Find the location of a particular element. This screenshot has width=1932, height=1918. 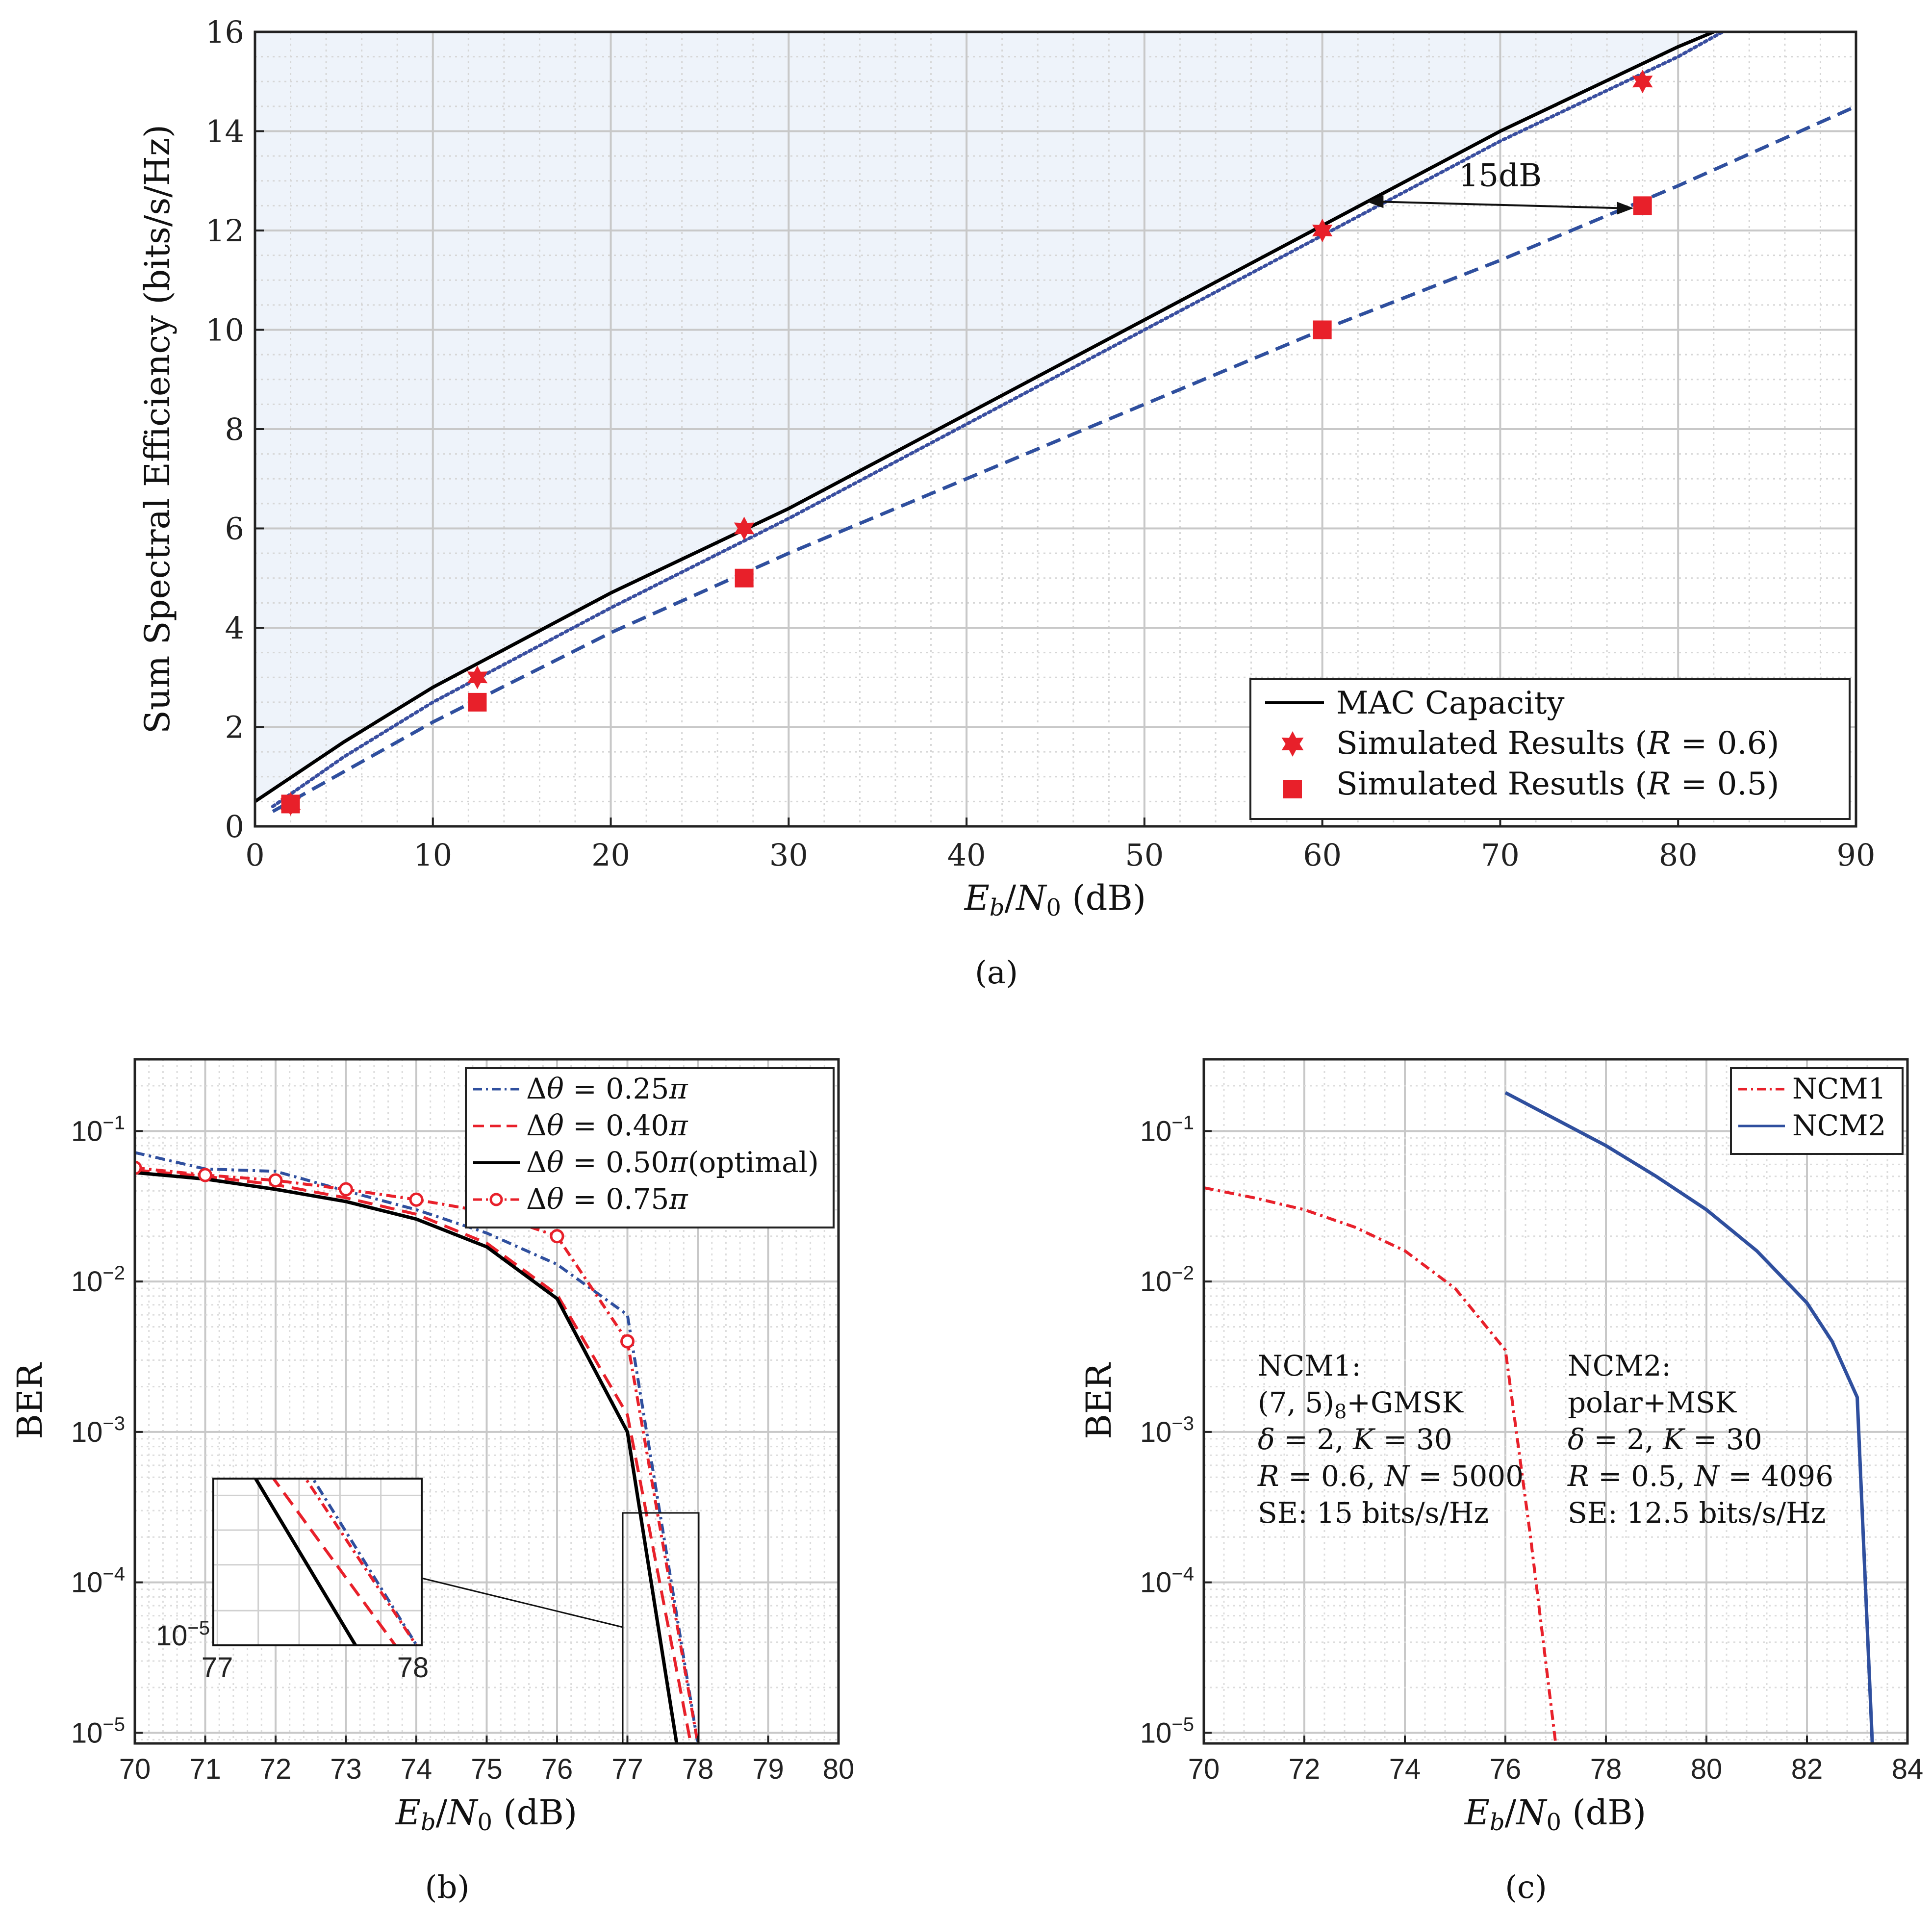

x-tick-label: 79 is located at coordinates (768, 1769).